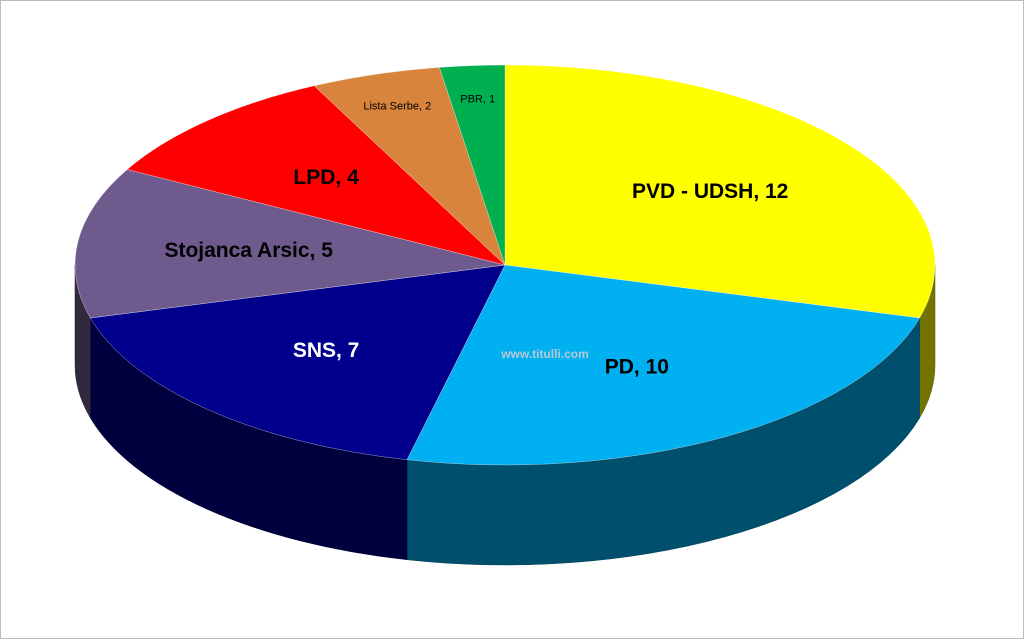 The height and width of the screenshot is (639, 1024). I want to click on data-label: Lista Serbe, 2, so click(397, 107).